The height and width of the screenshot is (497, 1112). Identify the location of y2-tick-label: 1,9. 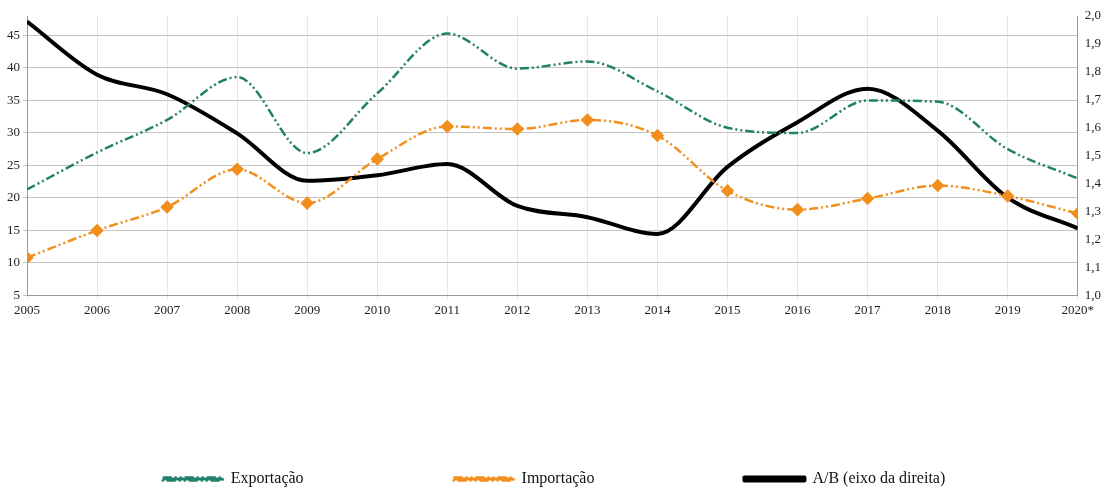
(1092, 43).